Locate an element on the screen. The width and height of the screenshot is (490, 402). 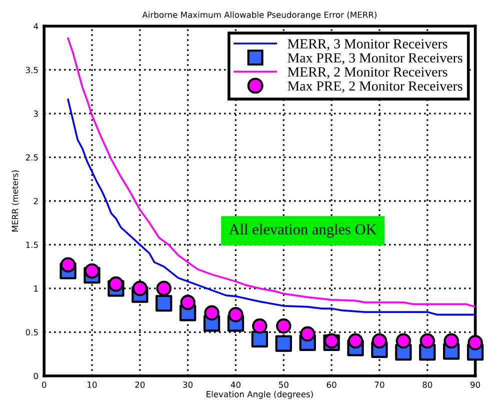
legend-label: MERR, 3 Monitor Receivers is located at coordinates (368, 44).